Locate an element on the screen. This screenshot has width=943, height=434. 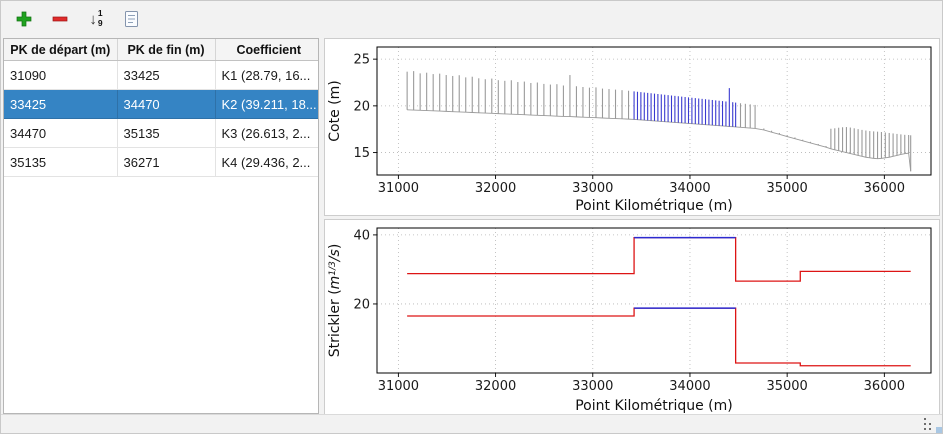
column-header-pk-start: PK de départ (m) is located at coordinates (61, 50).